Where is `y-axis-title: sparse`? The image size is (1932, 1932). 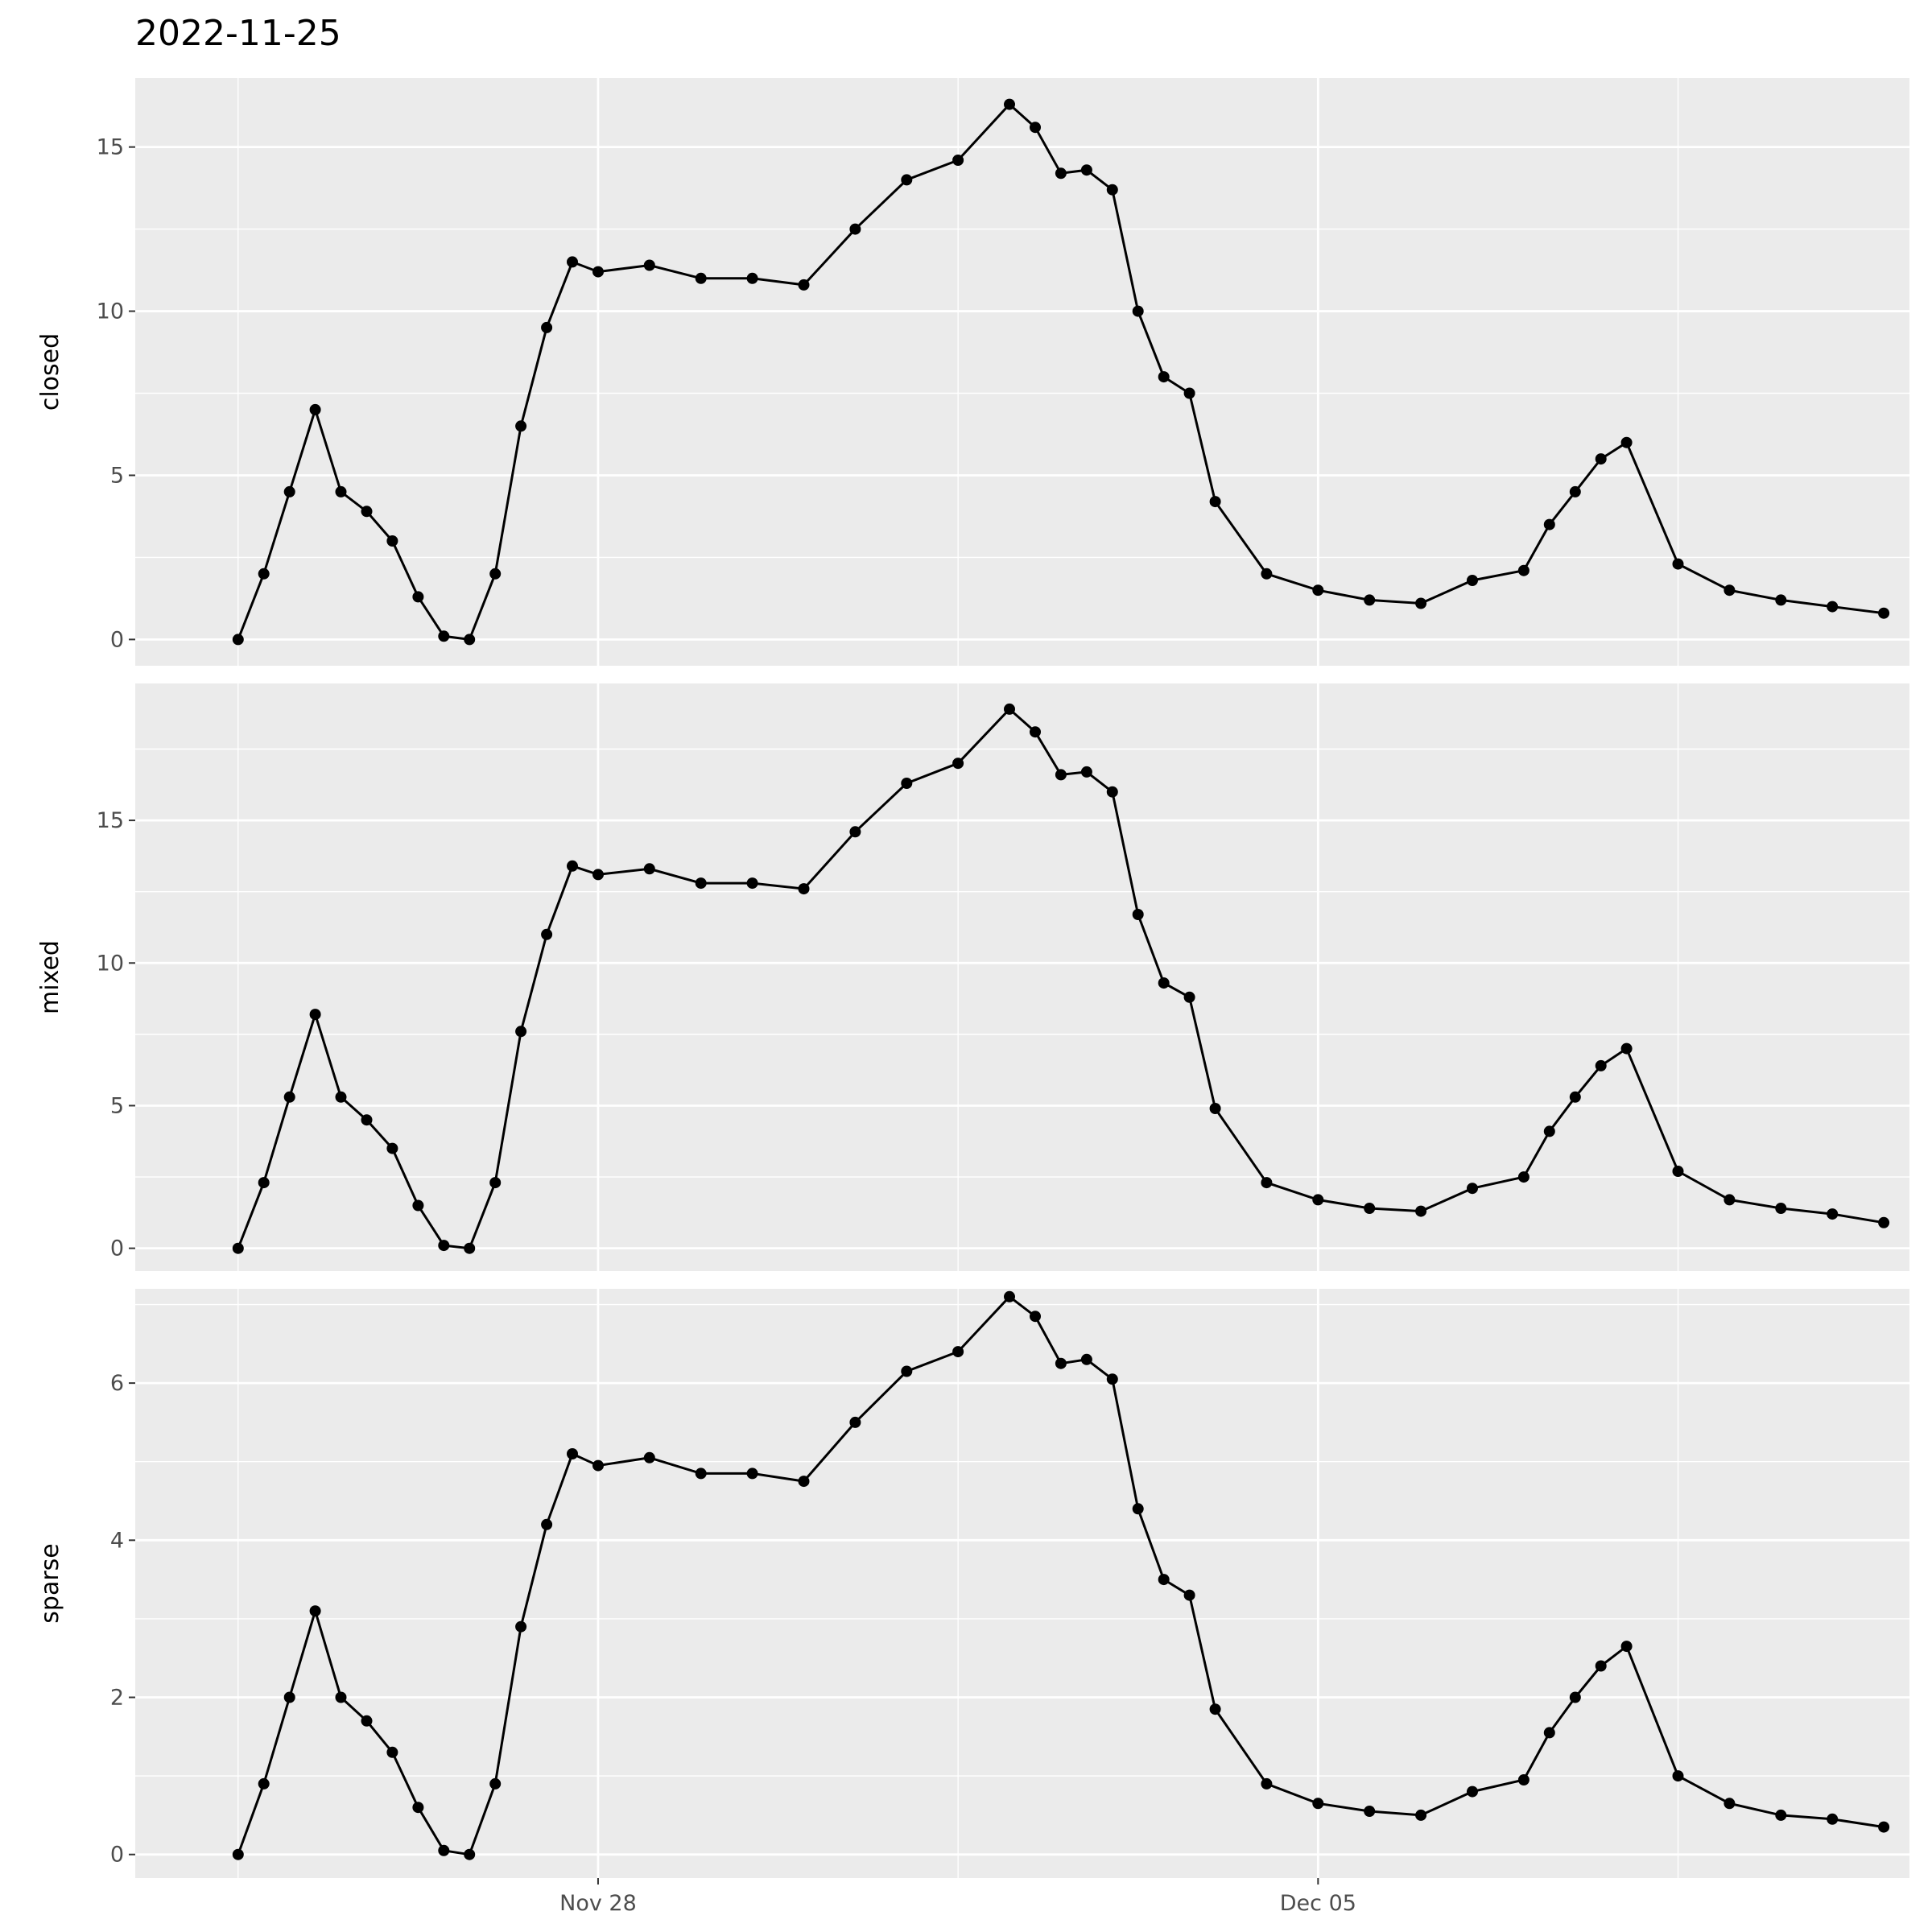 y-axis-title: sparse is located at coordinates (50, 1583).